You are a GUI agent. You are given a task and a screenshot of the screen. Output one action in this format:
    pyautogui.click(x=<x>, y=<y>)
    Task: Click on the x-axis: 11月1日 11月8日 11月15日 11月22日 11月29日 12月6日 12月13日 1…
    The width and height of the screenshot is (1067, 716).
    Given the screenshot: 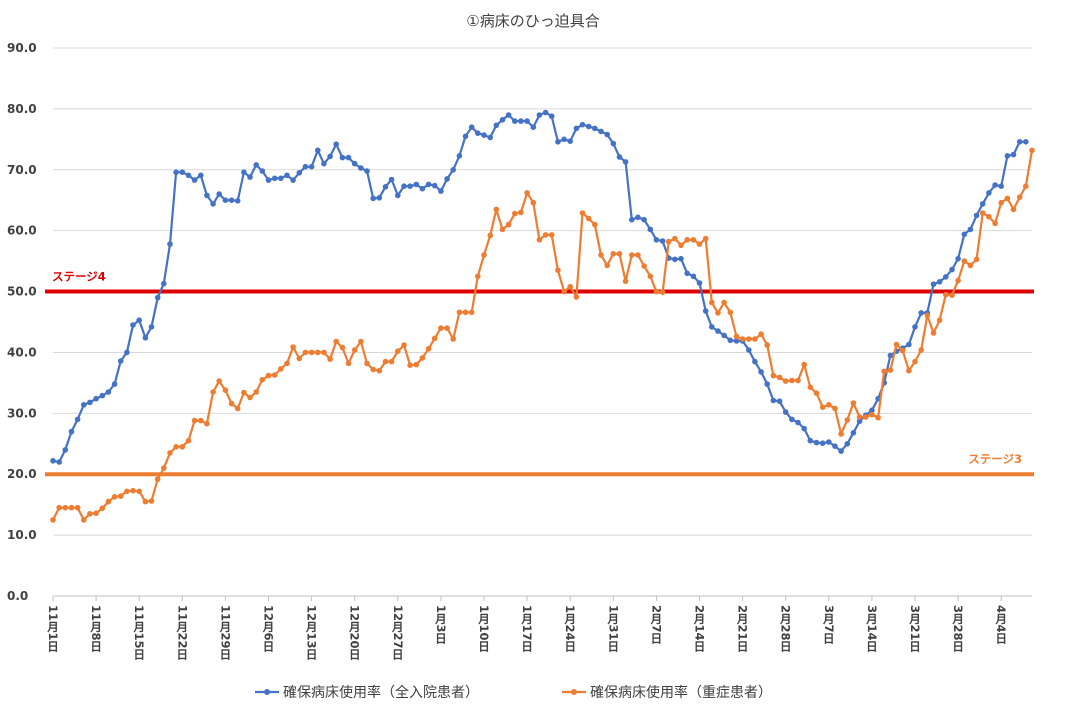 What is the action you would take?
    pyautogui.click(x=527, y=628)
    